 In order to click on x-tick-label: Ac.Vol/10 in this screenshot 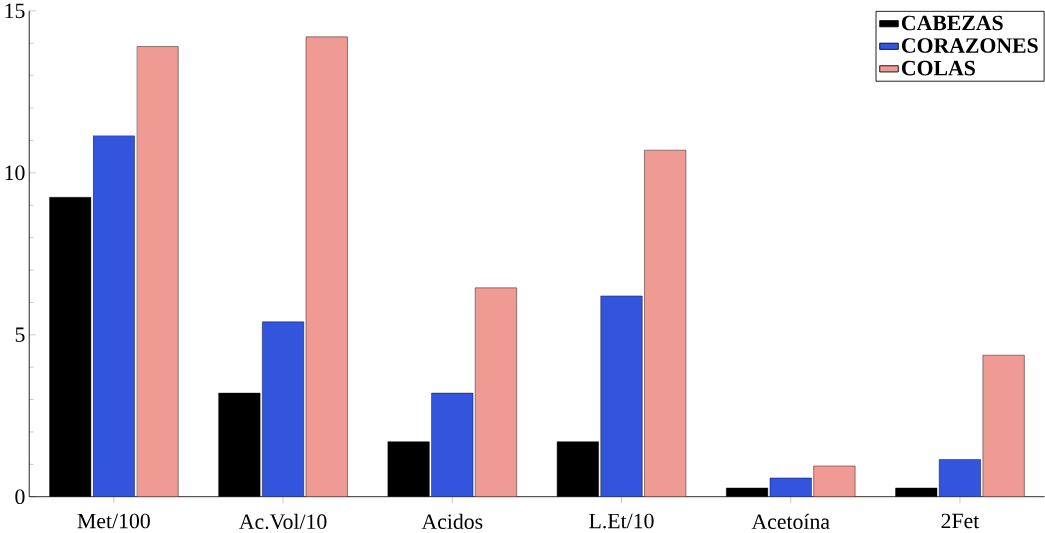, I will do `click(283, 521)`.